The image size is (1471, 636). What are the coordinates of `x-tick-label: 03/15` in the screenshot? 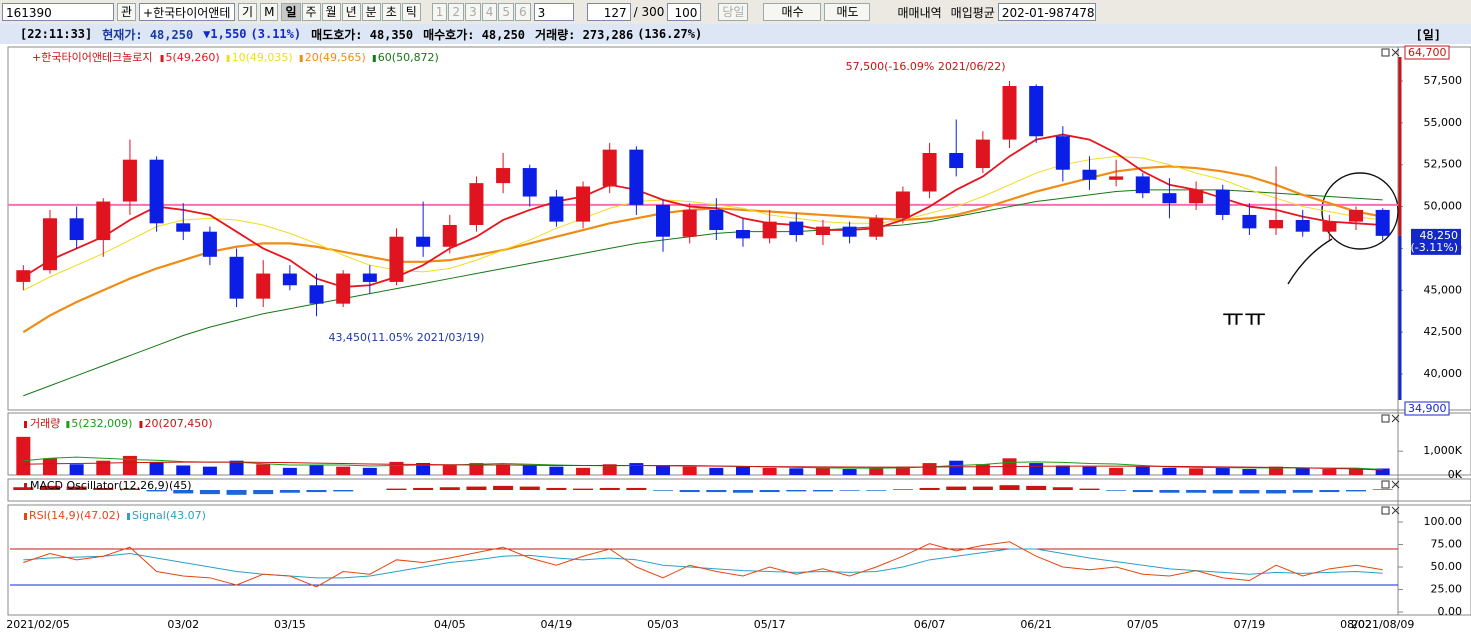 It's located at (290, 624).